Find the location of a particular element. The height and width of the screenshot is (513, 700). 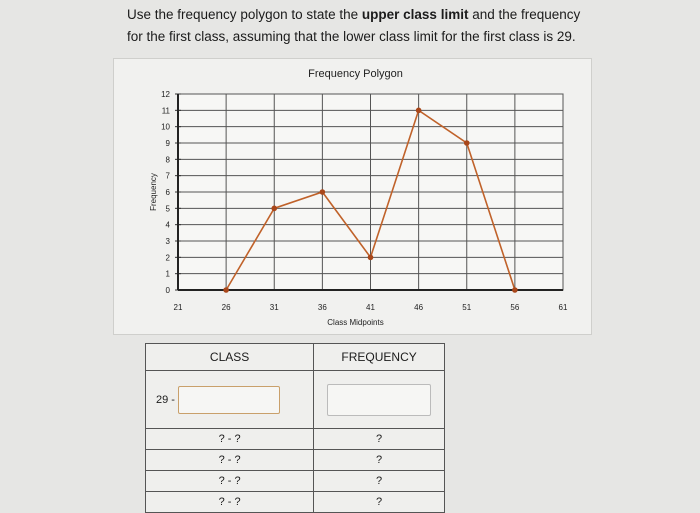

x-tick-label: 31 is located at coordinates (274, 307).